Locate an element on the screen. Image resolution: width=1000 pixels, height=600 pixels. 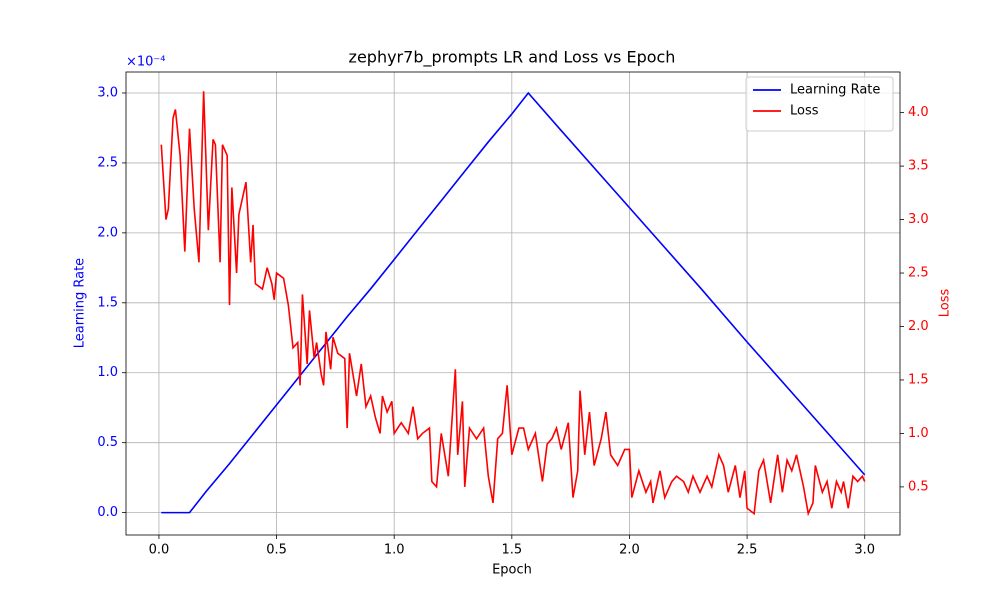
y-tick-label: 2.0 is located at coordinates (107, 232).